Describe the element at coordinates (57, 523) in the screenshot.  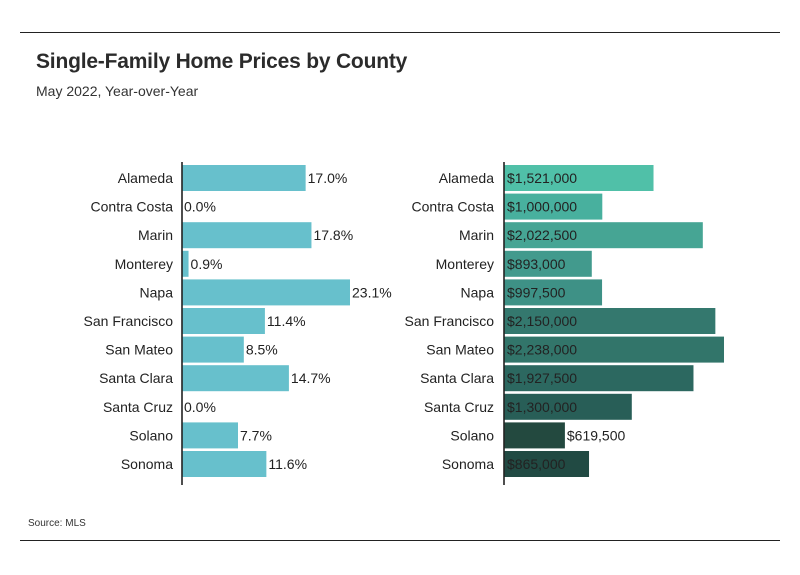
I see `source-note: Source: MLS` at that location.